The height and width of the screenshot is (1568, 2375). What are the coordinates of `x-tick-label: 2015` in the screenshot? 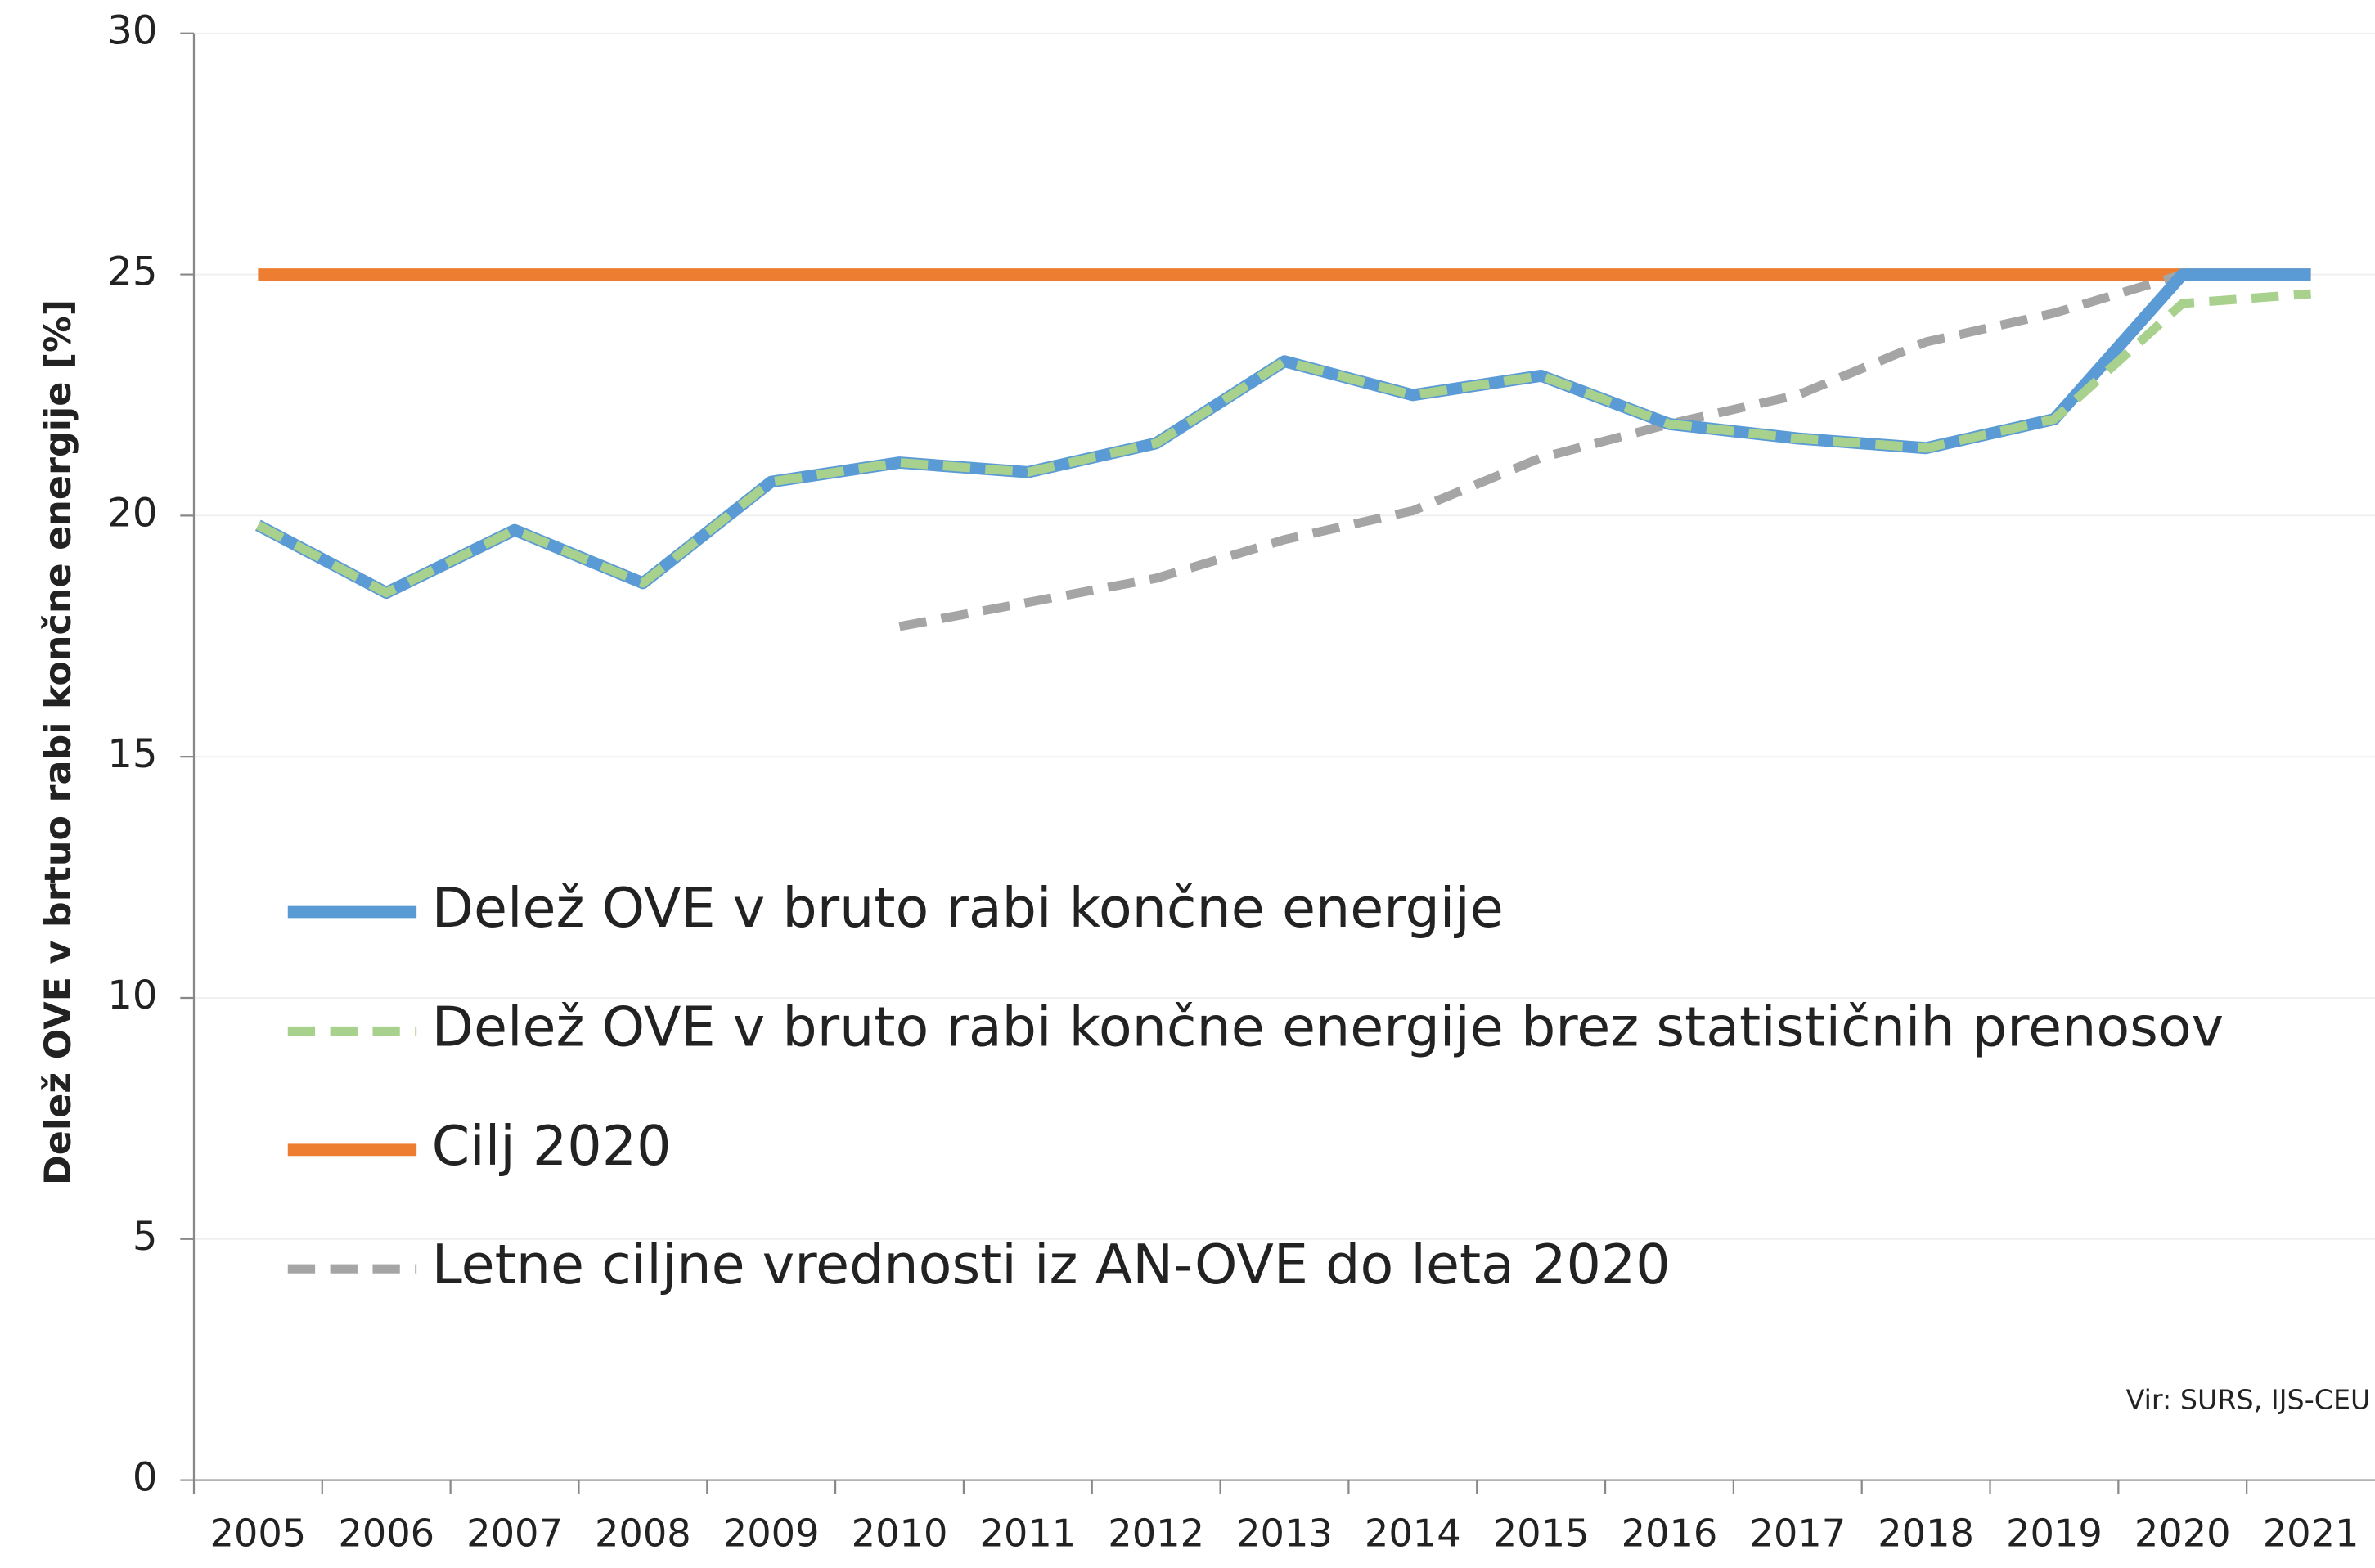 It's located at (1541, 1534).